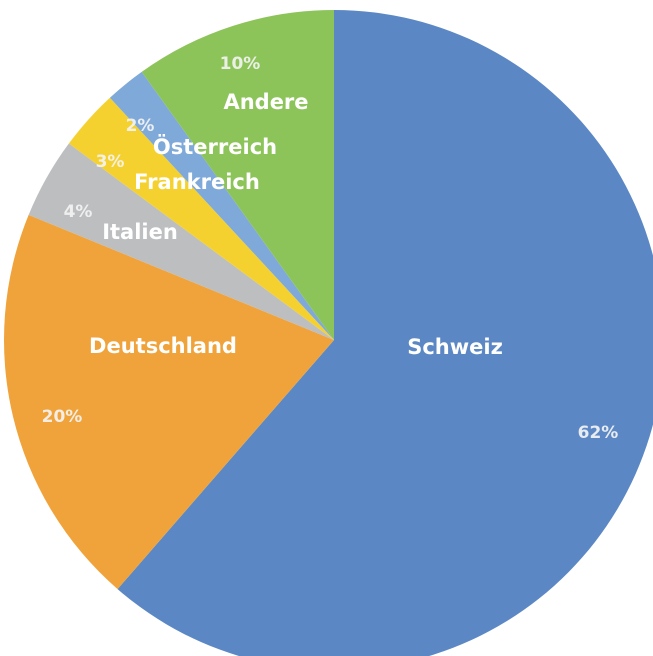 The width and height of the screenshot is (653, 656). What do you see at coordinates (215, 146) in the screenshot?
I see `slice-label: Österreich` at bounding box center [215, 146].